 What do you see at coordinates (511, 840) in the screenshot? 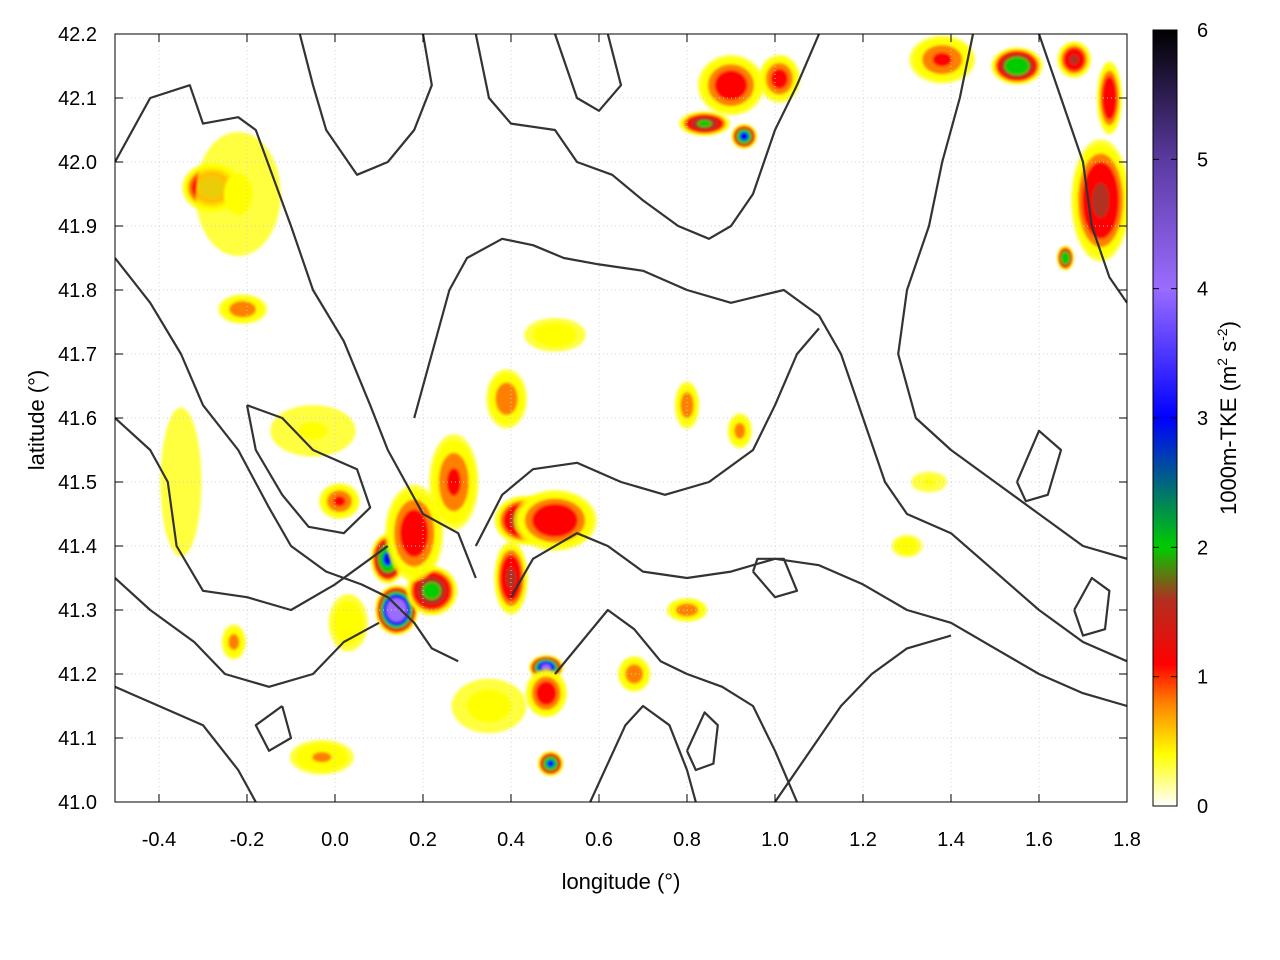
I see `x-tick-label: 0.4` at bounding box center [511, 840].